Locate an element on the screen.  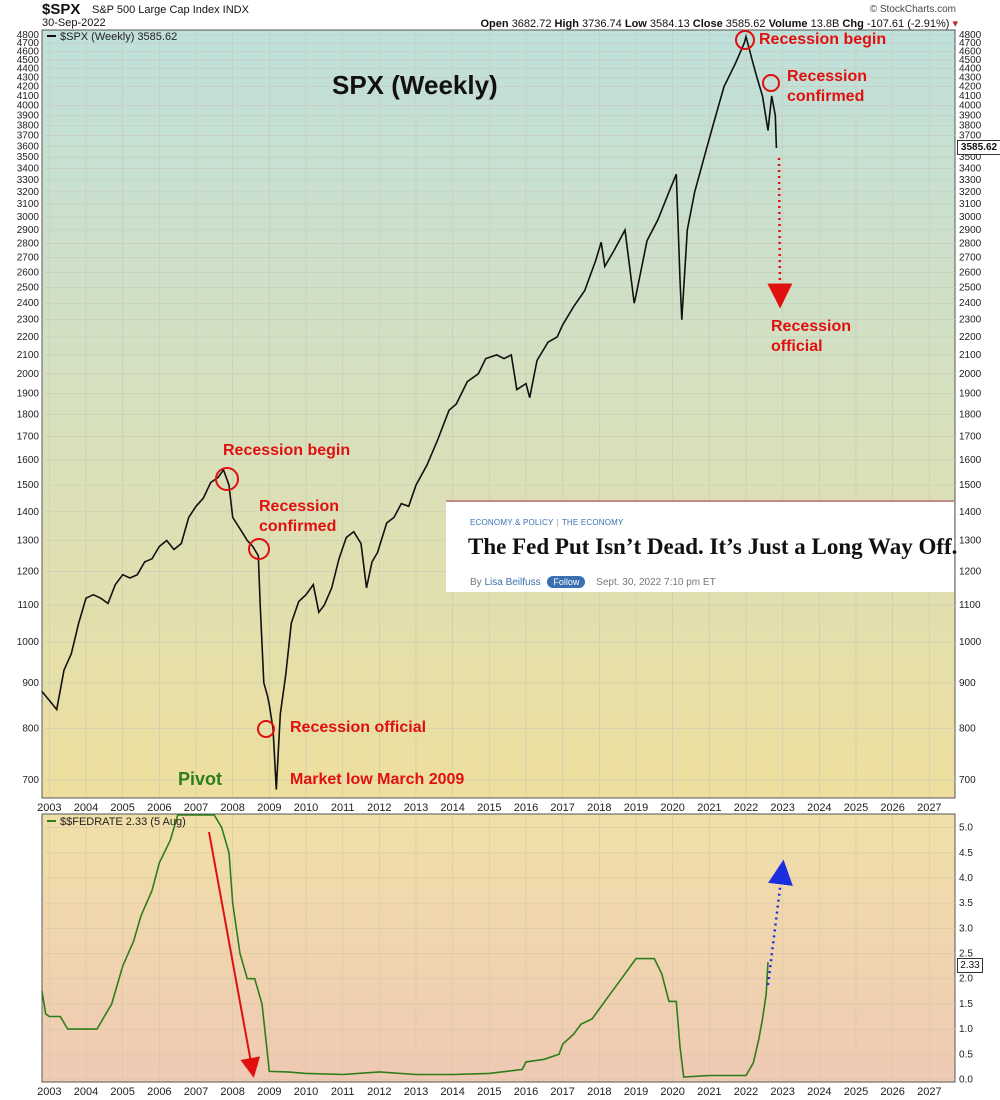
article-section: ECONOMY & POLICY | THE ECONOMY is located at coordinates (547, 522).